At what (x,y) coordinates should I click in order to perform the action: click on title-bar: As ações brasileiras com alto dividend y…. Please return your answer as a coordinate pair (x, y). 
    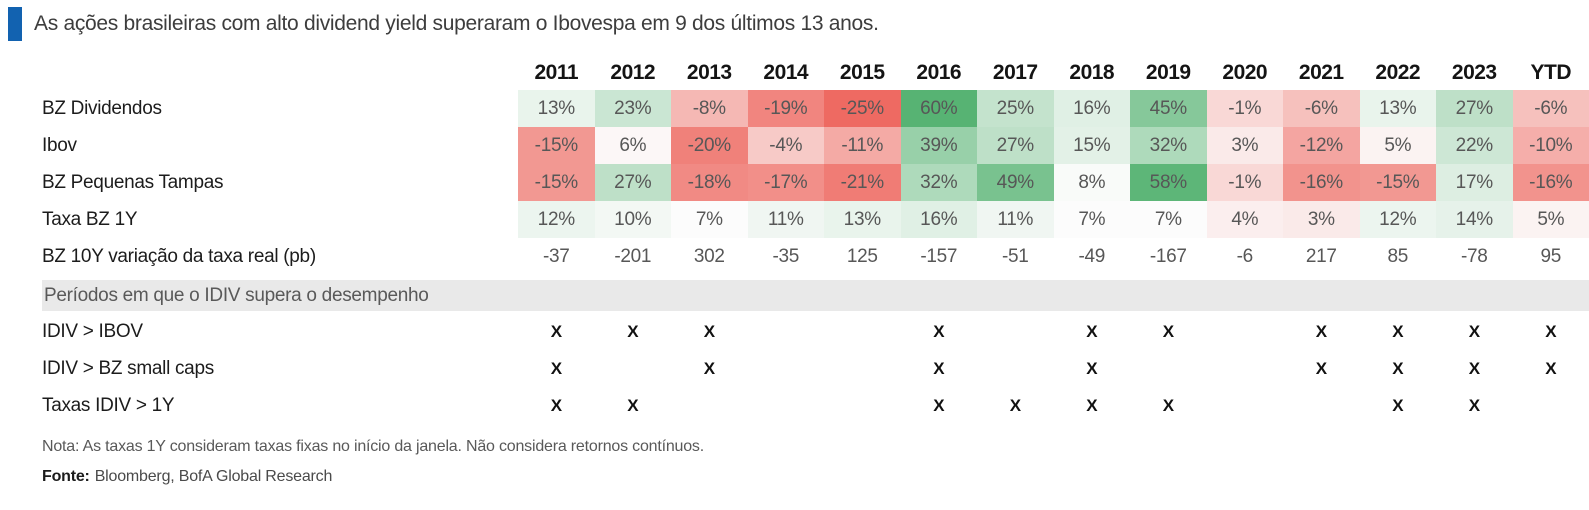
    Looking at the image, I should click on (798, 24).